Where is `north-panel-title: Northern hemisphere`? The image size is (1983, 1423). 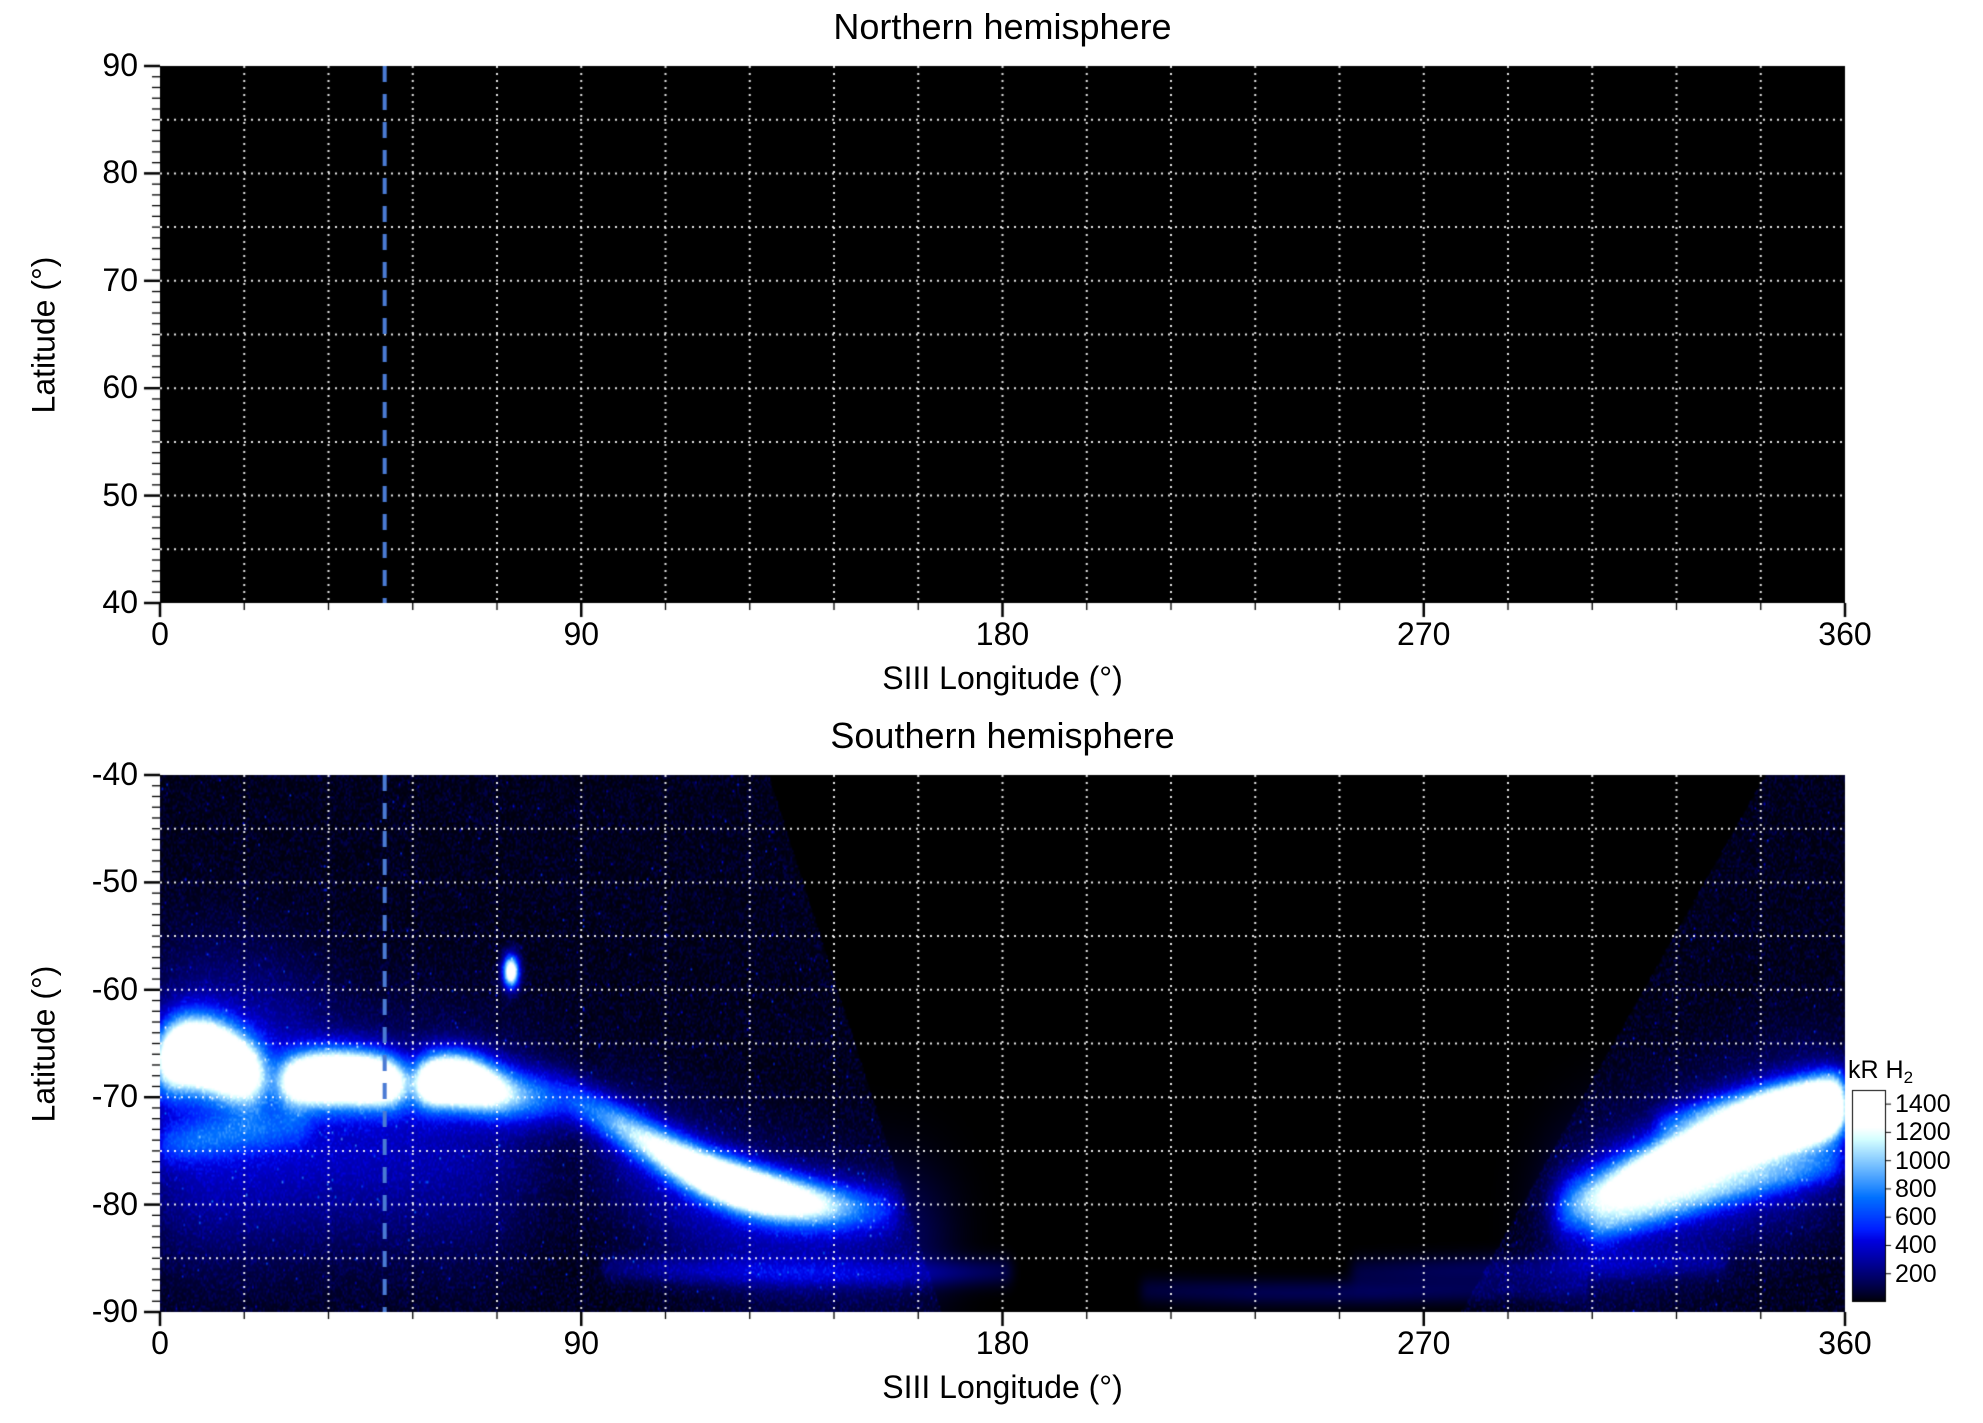
north-panel-title: Northern hemisphere is located at coordinates (1002, 26).